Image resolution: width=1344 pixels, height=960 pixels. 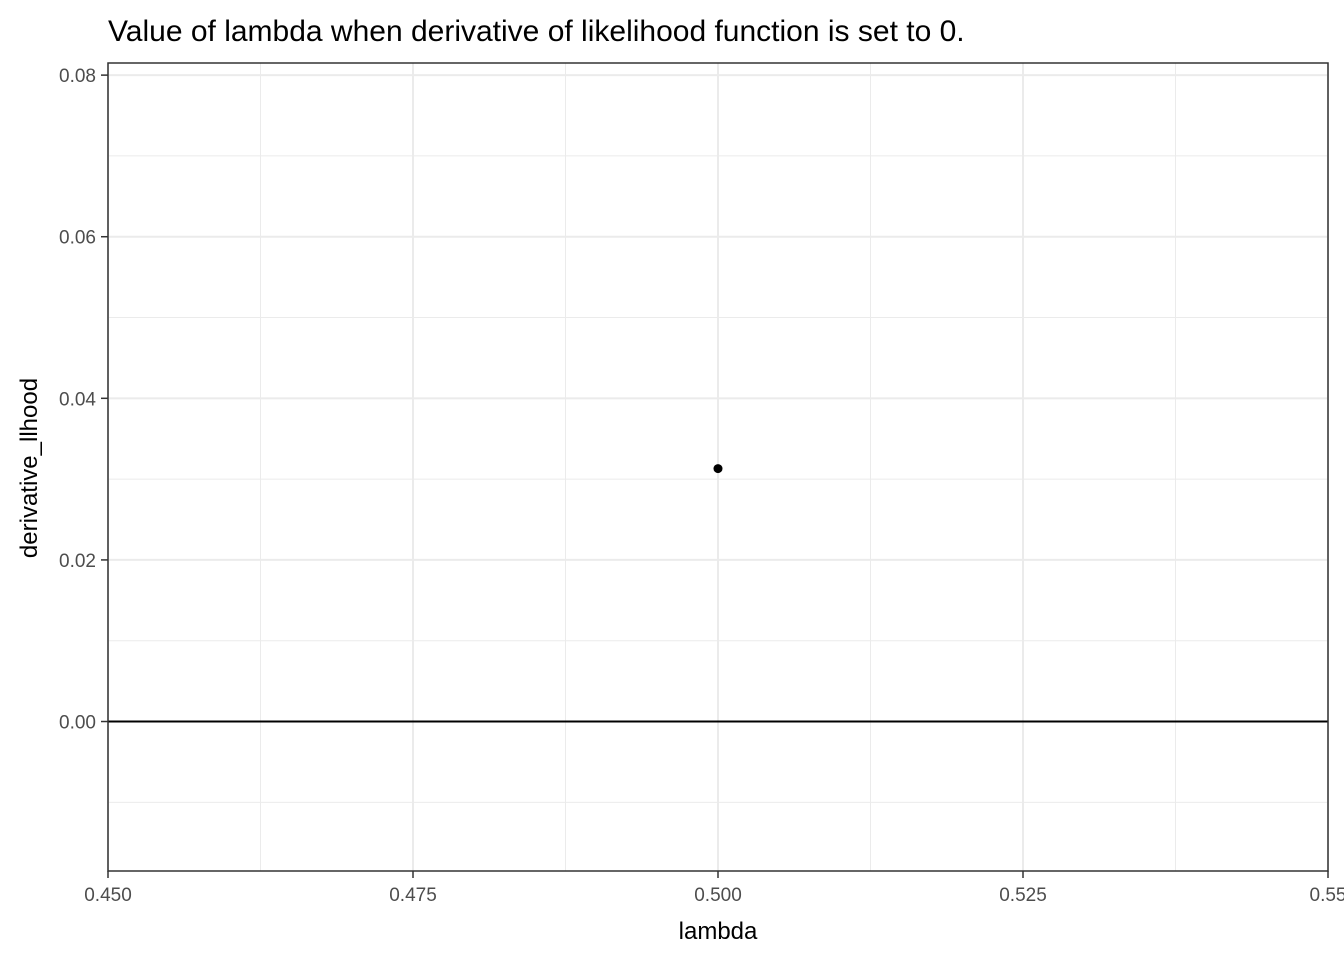 I want to click on points-layer, so click(x=718, y=469).